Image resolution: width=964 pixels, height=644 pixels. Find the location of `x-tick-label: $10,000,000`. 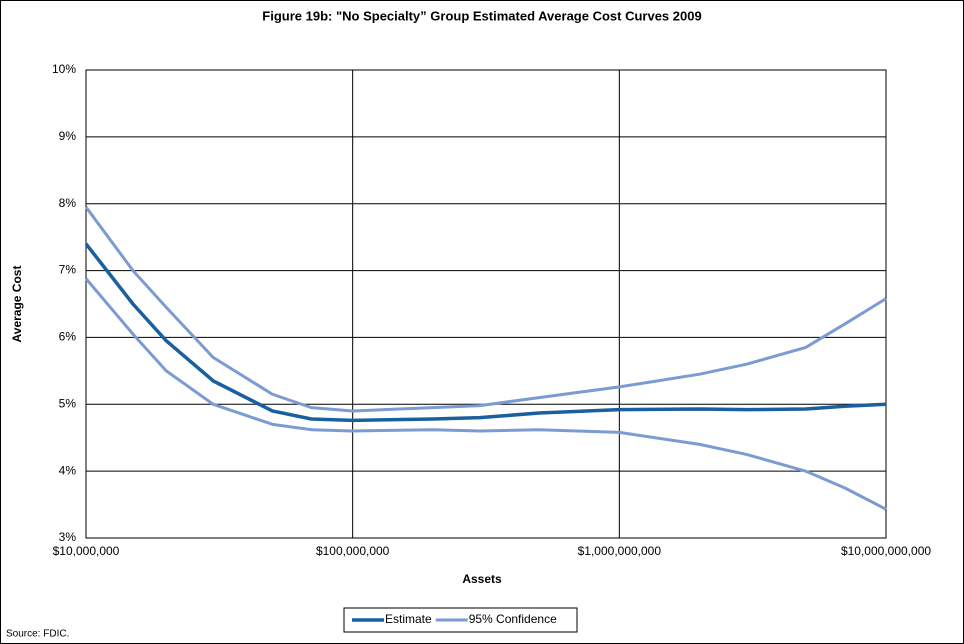

x-tick-label: $10,000,000 is located at coordinates (86, 551).